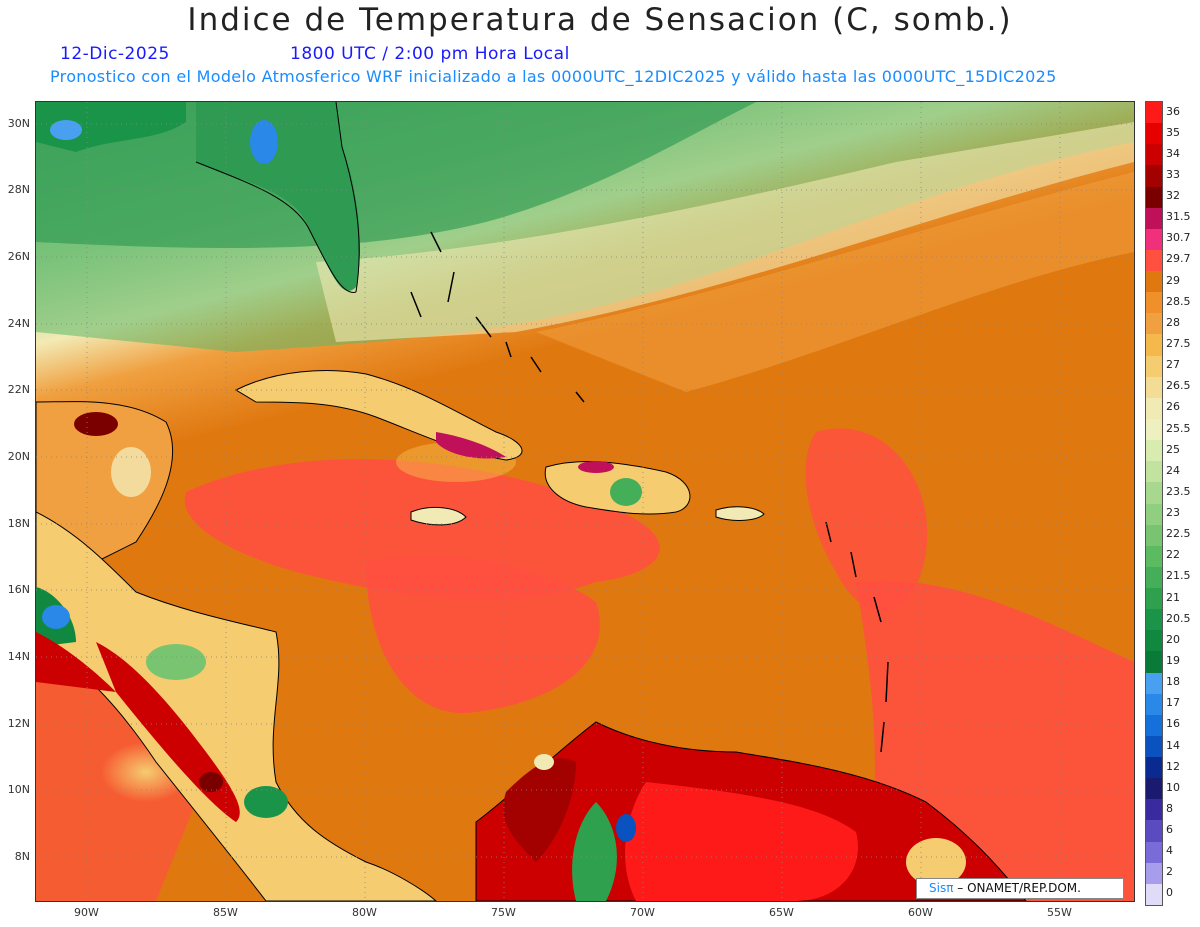 The height and width of the screenshot is (927, 1200). What do you see at coordinates (18, 523) in the screenshot?
I see `lat-label: 18N` at bounding box center [18, 523].